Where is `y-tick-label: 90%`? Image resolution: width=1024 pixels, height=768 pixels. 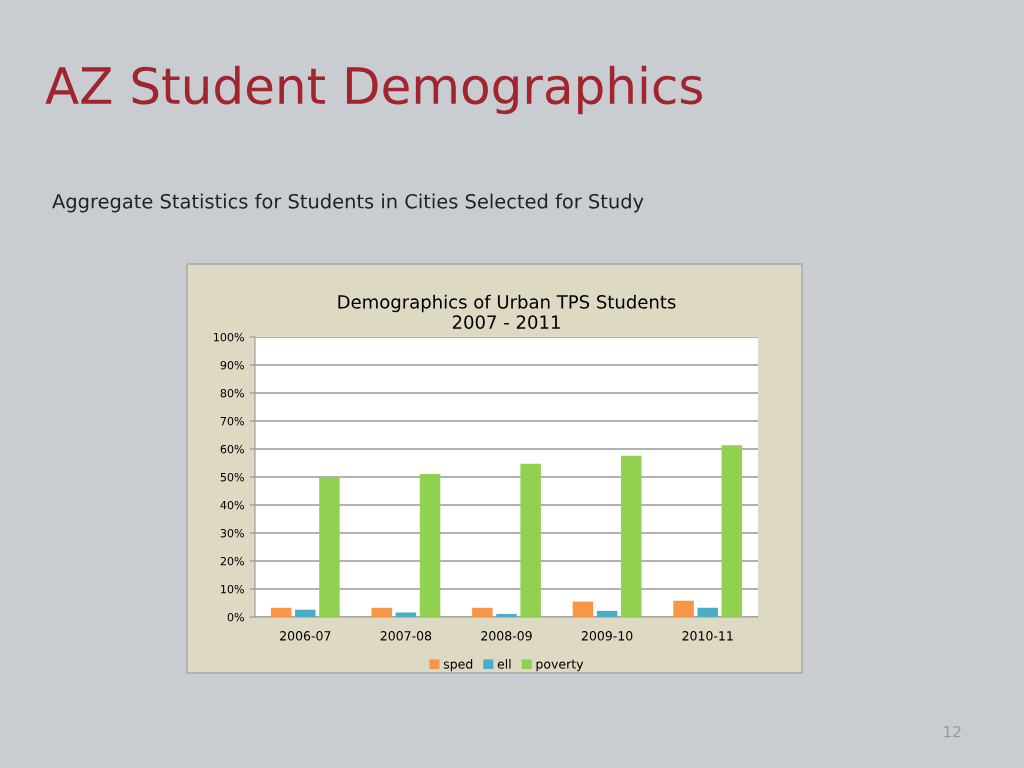
y-tick-label: 90% is located at coordinates (232, 365).